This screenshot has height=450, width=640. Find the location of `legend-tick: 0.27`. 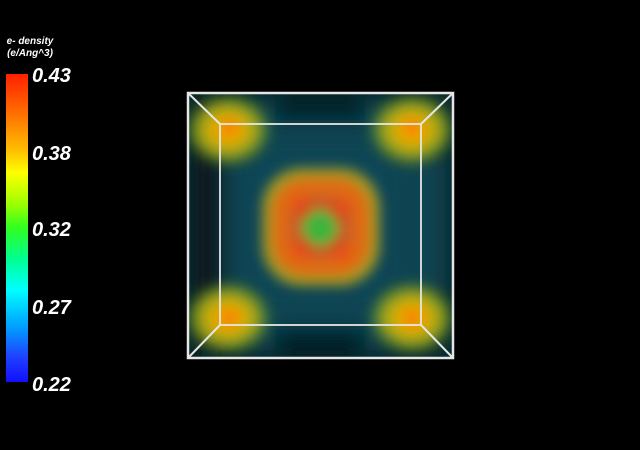

legend-tick: 0.27 is located at coordinates (51, 308).